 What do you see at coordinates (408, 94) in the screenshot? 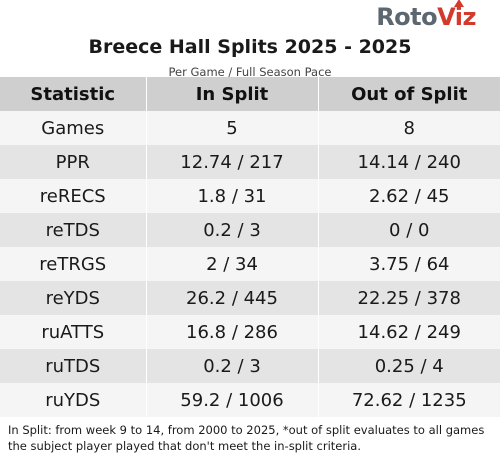
I see `column-header-out-of-split: Out of Split` at bounding box center [408, 94].